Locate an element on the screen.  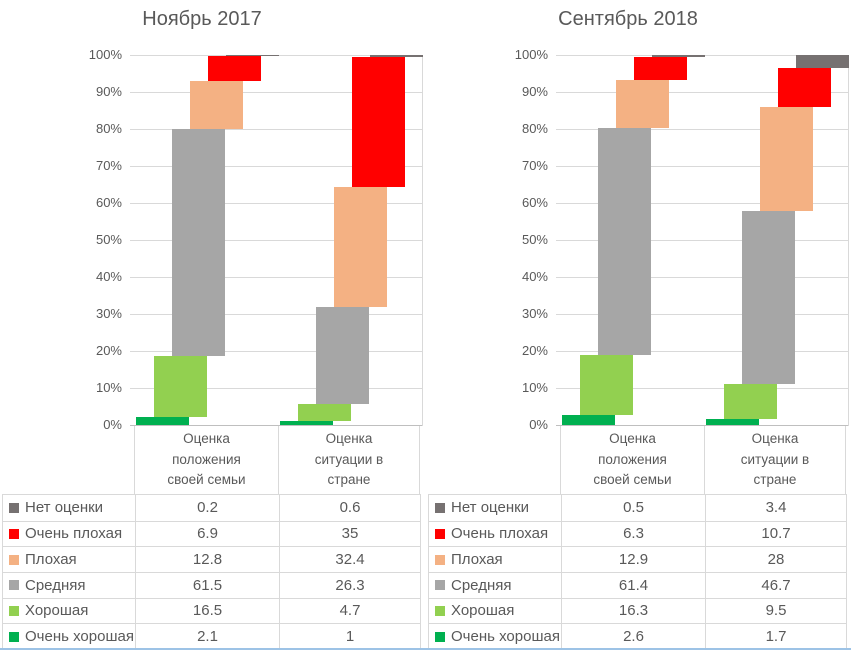
value-cell: 16.5 is located at coordinates (207, 611).